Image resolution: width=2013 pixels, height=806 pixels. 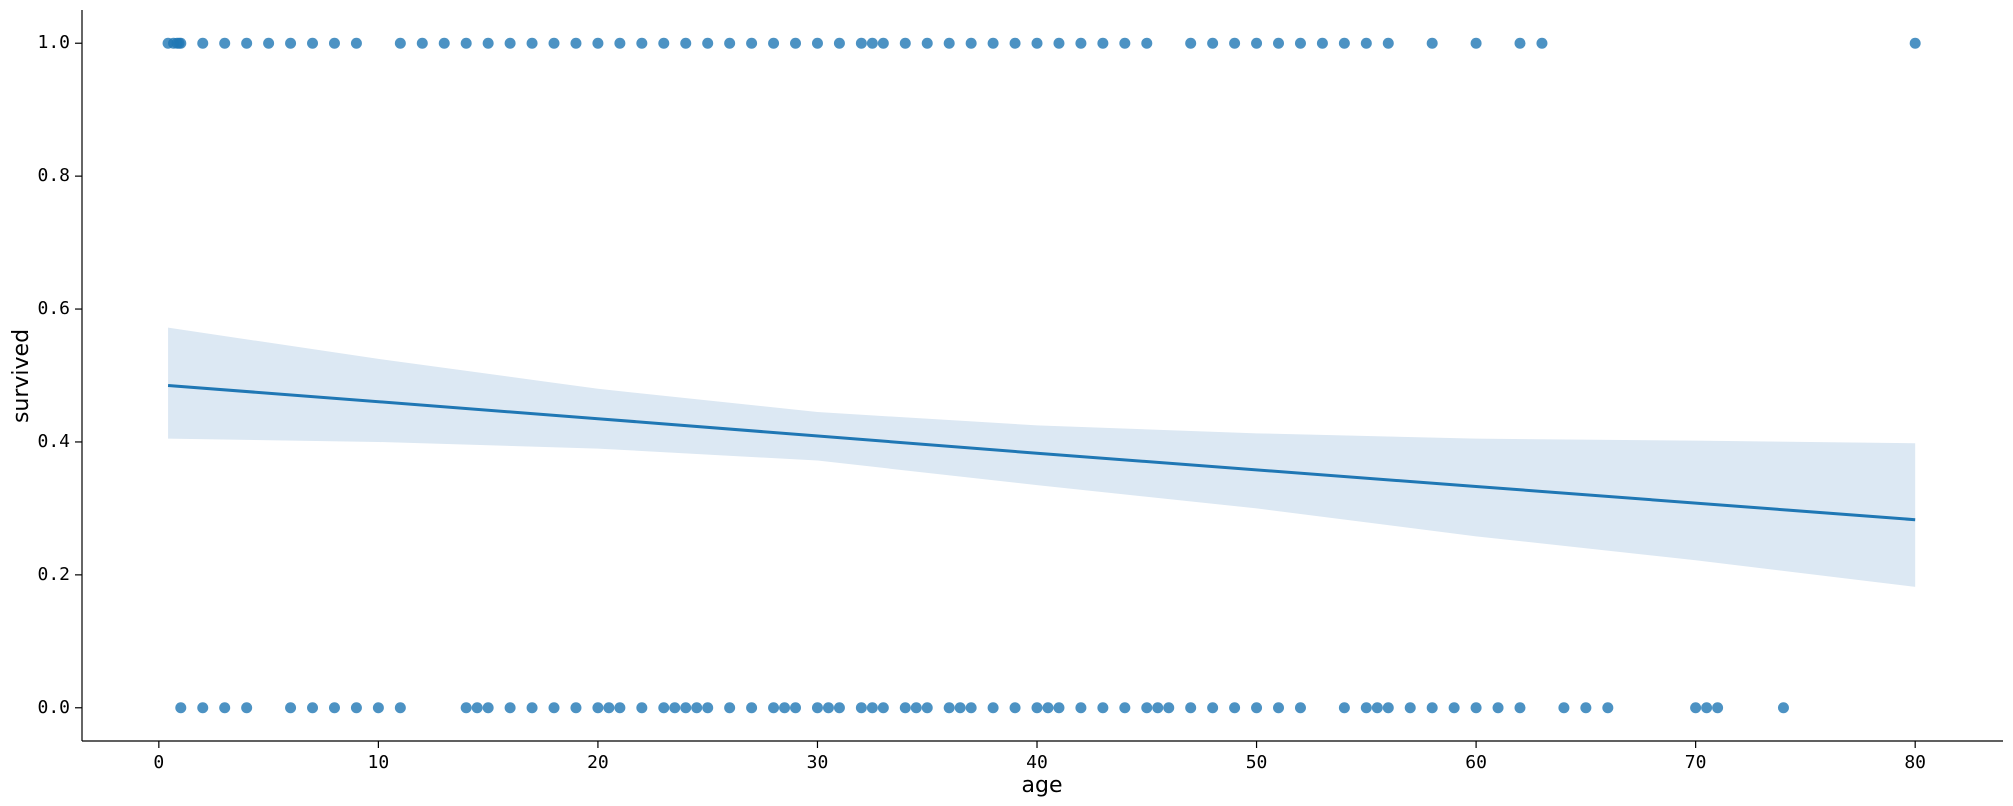 What do you see at coordinates (21, 376) in the screenshot?
I see `y-axis-label: survived` at bounding box center [21, 376].